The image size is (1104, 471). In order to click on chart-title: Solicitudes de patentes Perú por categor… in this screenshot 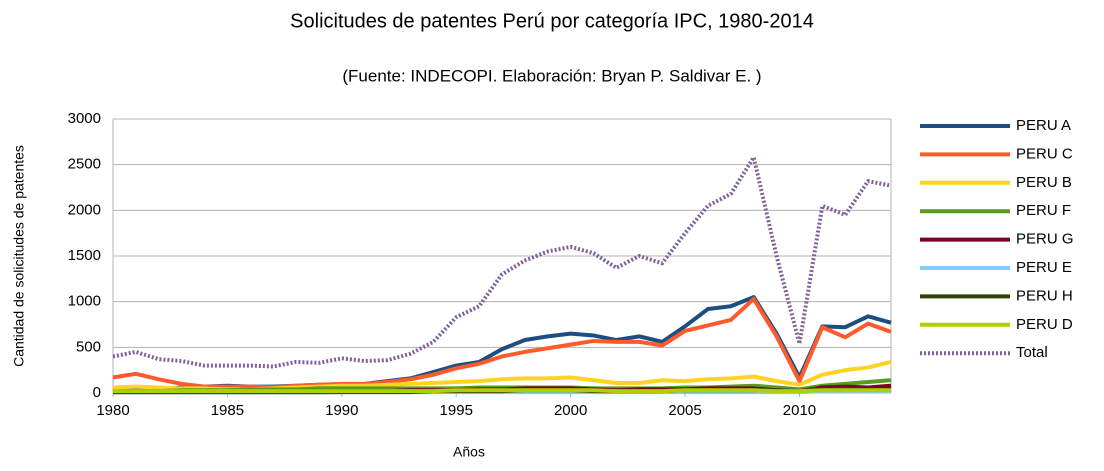, I will do `click(552, 21)`.